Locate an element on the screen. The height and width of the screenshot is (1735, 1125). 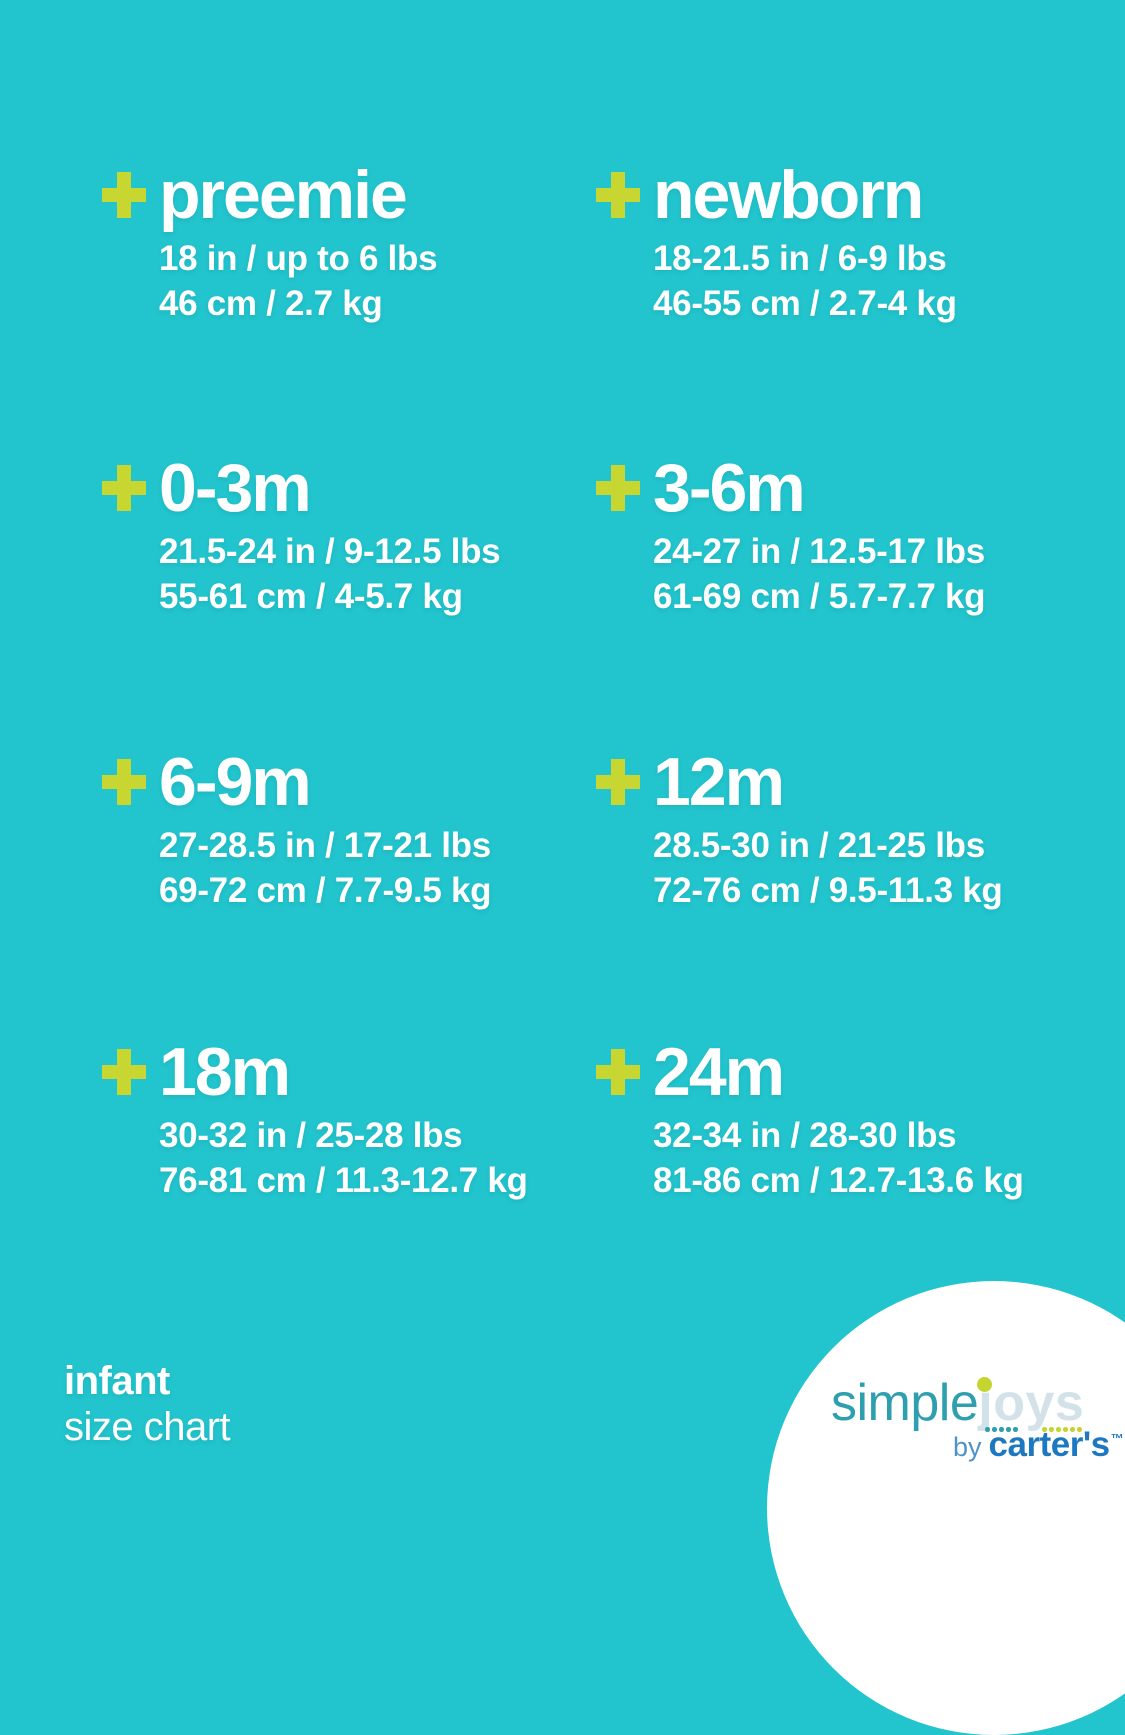
logo-text-carters-word: carter's is located at coordinates (1049, 1444).